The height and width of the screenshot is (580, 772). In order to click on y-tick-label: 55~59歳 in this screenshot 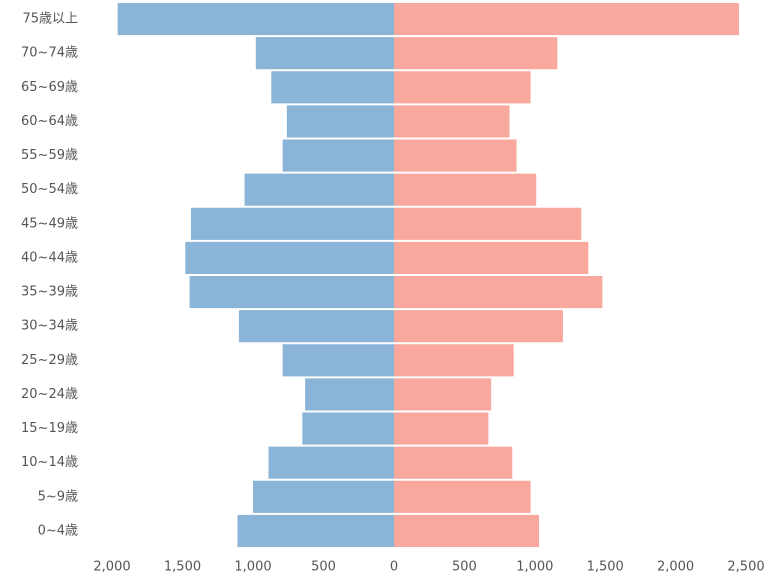, I will do `click(49, 155)`.